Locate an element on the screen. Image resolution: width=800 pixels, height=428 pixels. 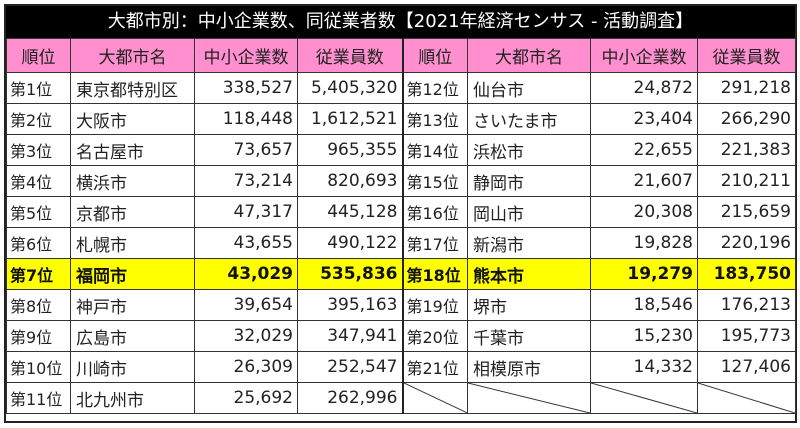
employees-cell: 5,405,320 is located at coordinates (350, 88).